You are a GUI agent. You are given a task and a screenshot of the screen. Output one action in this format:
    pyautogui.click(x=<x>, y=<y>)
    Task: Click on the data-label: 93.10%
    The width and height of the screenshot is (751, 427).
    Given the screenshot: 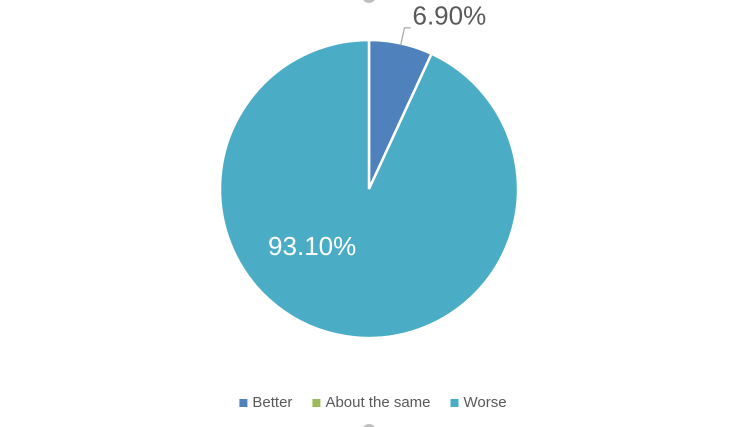 What is the action you would take?
    pyautogui.click(x=312, y=246)
    